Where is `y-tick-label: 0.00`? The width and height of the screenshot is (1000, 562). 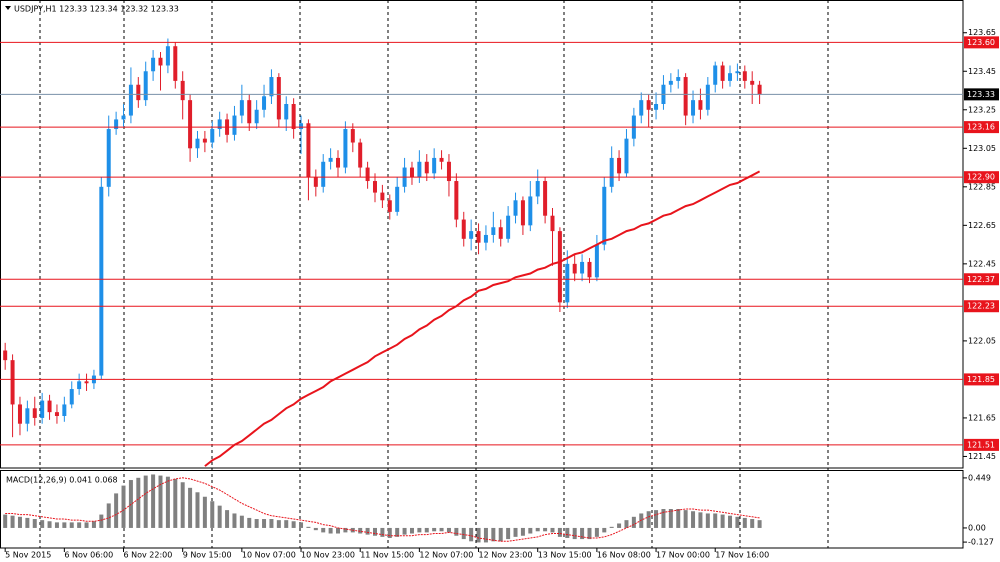
y-tick-label: 0.00 is located at coordinates (977, 527).